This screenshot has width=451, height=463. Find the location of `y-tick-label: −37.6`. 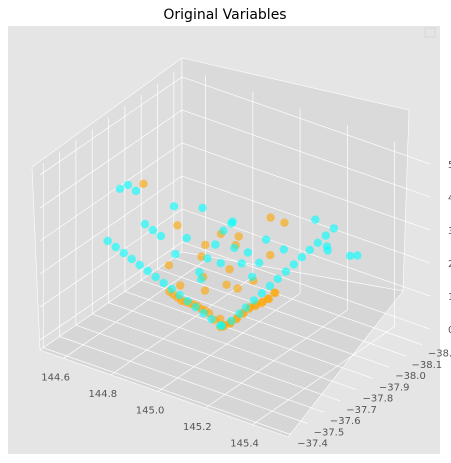

y-tick-label: −37.6 is located at coordinates (345, 421).